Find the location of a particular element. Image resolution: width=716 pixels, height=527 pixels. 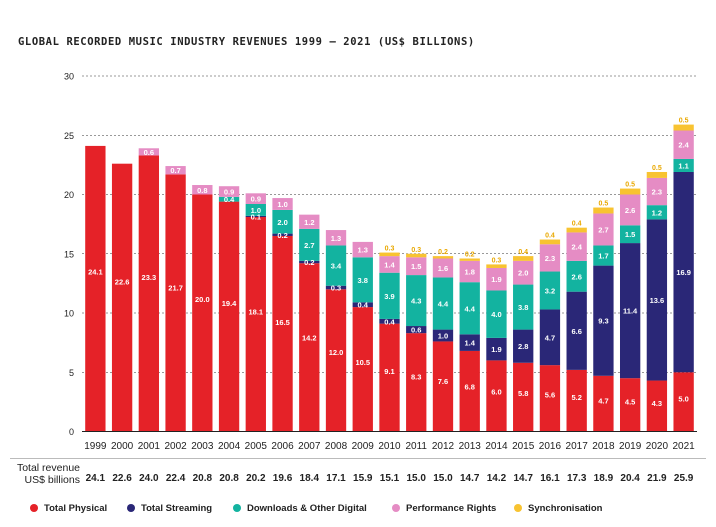

x-tick-label: 2018 is located at coordinates (603, 446).